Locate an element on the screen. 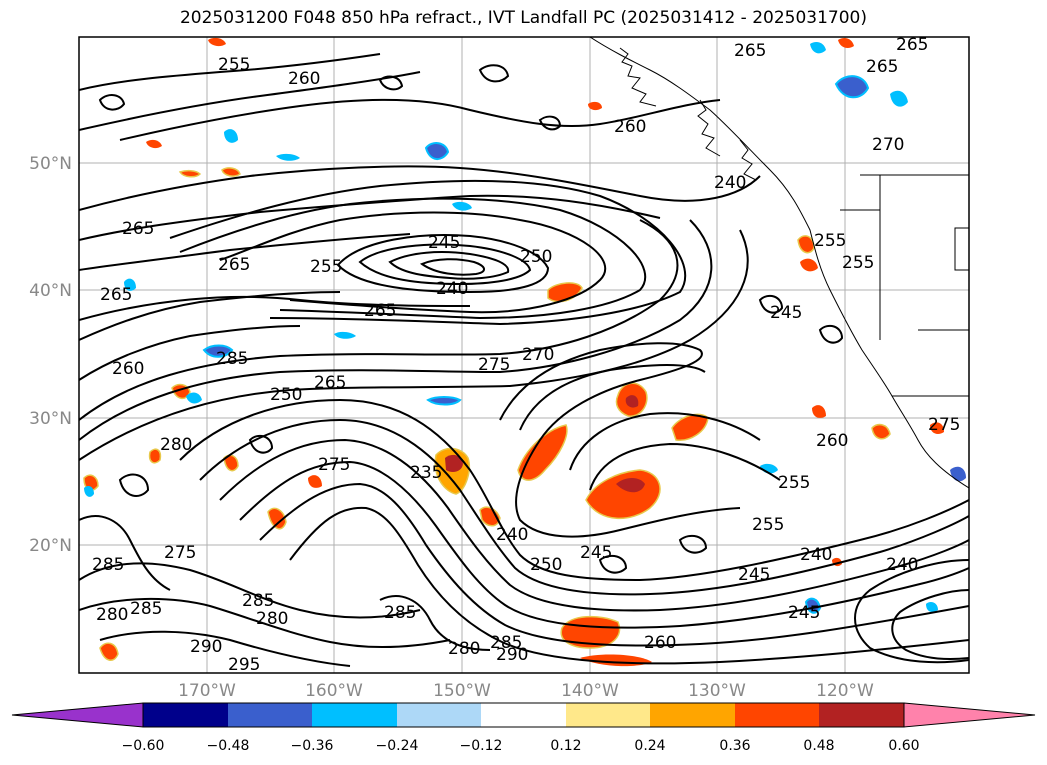 The image size is (1047, 765). colorbar-tick: 0.60 is located at coordinates (903, 746).